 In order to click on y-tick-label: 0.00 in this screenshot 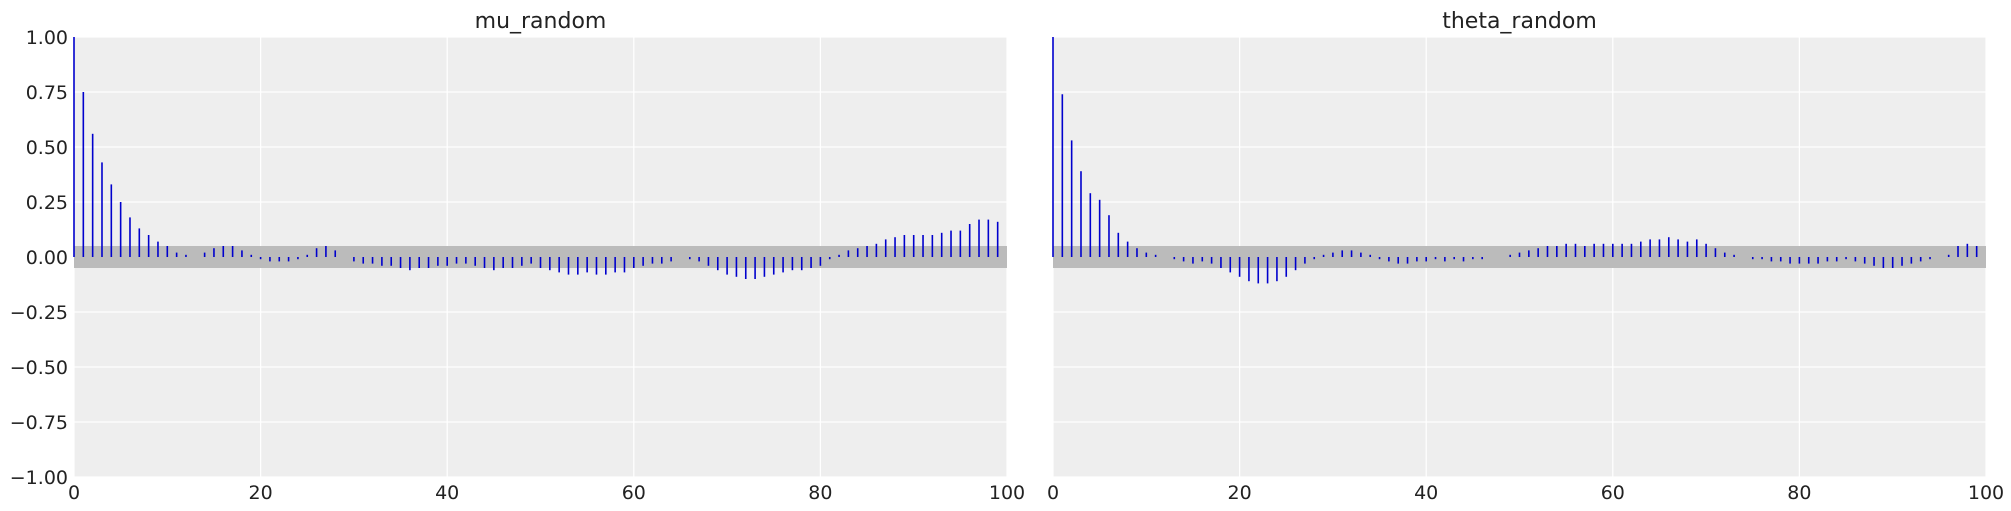, I will do `click(47, 258)`.